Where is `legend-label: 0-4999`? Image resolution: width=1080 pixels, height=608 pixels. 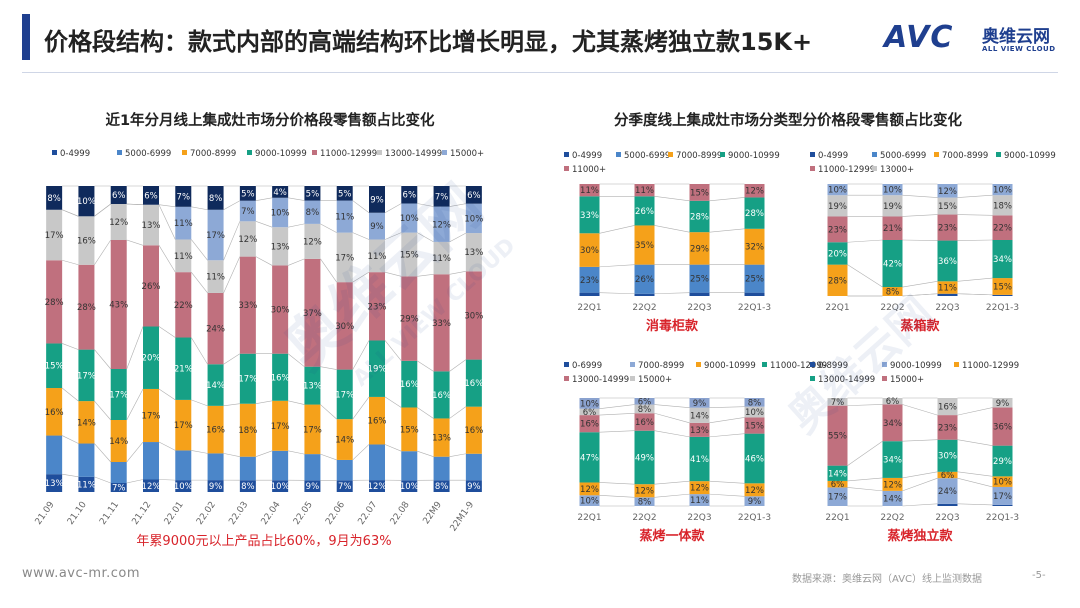 legend-label: 0-4999 is located at coordinates (75, 154).